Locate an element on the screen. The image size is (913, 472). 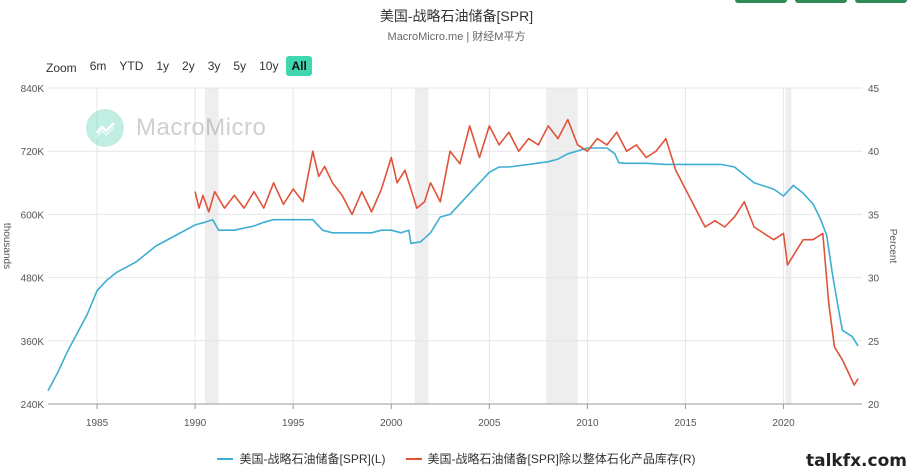
right-axis-tick-label: 25 is located at coordinates (874, 342).